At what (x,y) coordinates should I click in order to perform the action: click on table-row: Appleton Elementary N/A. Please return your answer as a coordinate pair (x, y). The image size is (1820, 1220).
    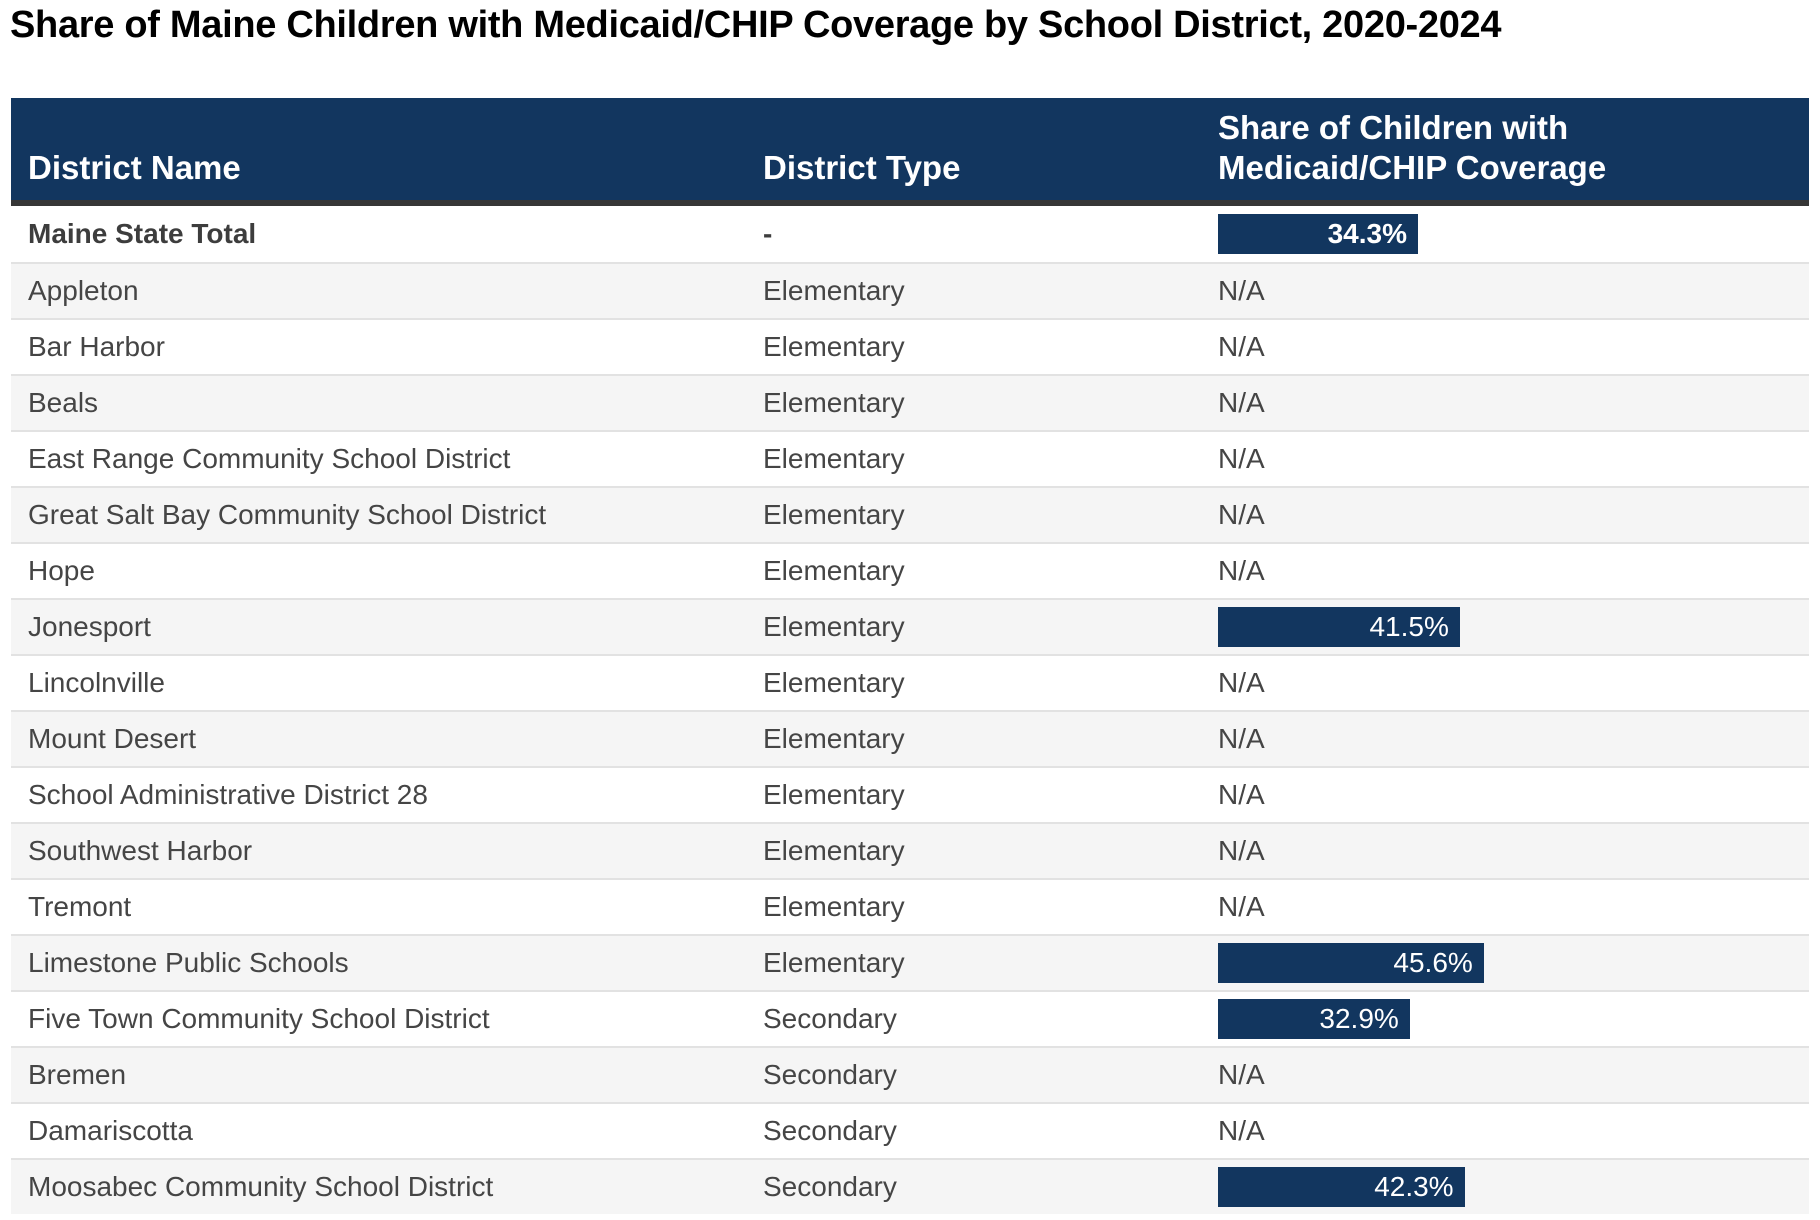
    Looking at the image, I should click on (910, 290).